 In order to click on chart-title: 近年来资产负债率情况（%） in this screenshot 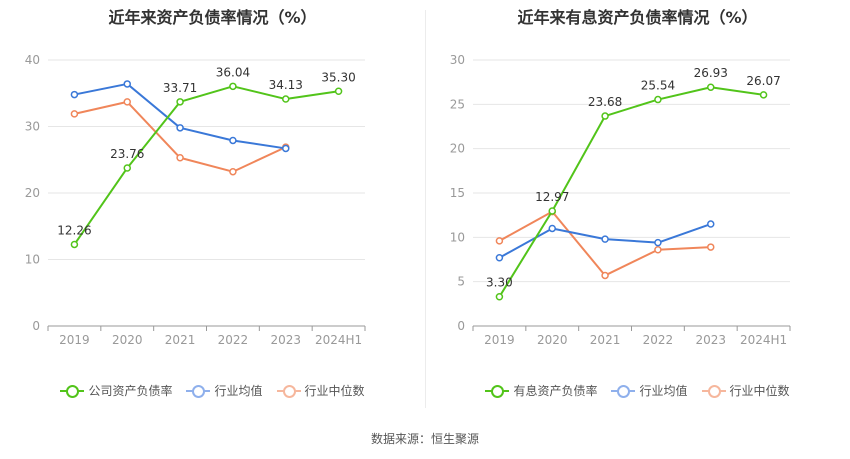, I will do `click(212, 17)`.